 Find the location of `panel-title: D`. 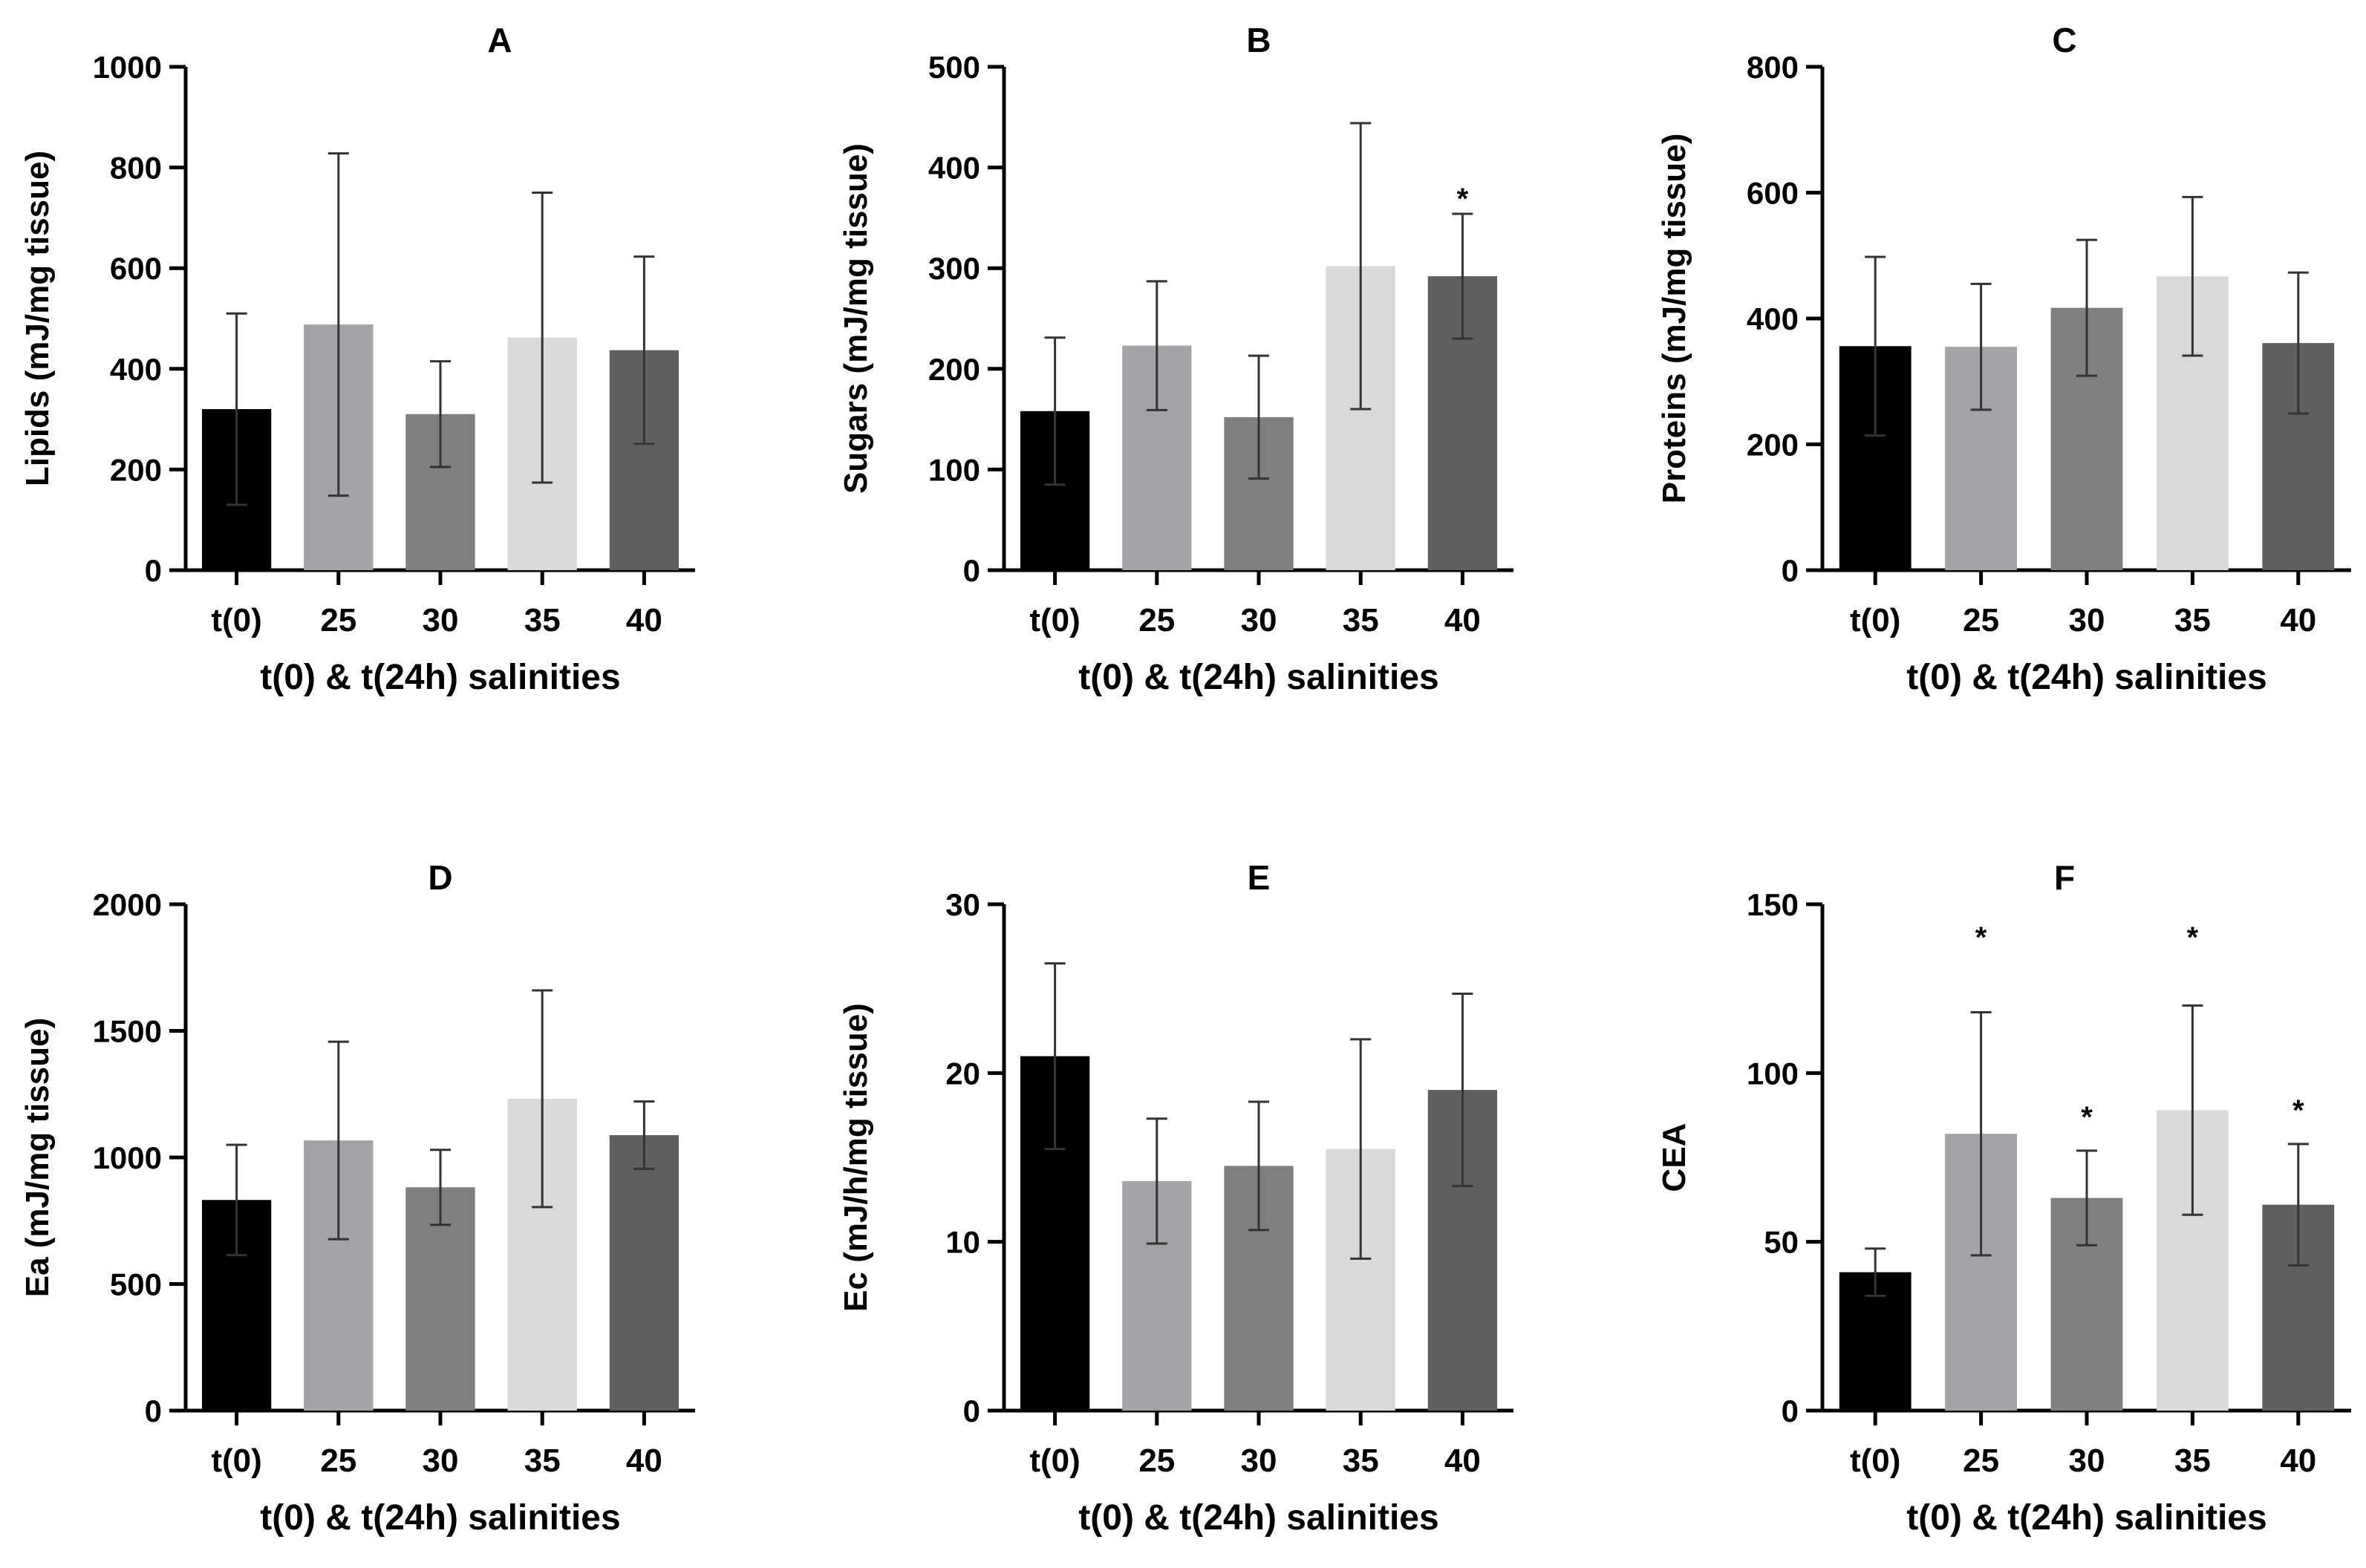

panel-title: D is located at coordinates (440, 877).